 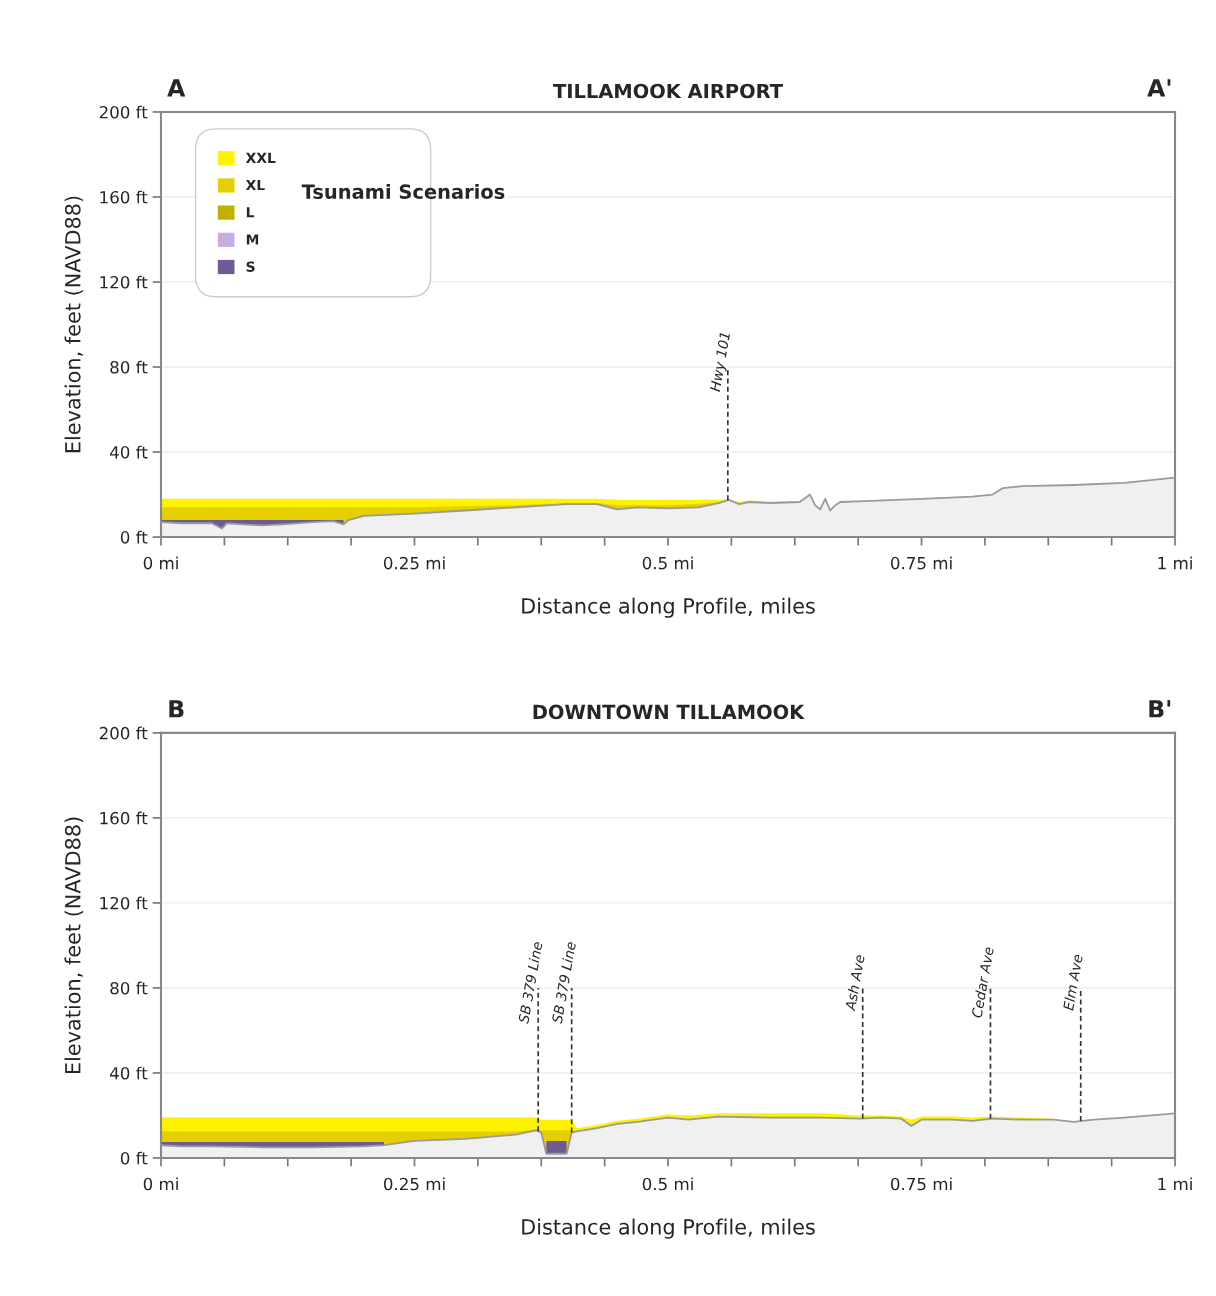 What do you see at coordinates (255, 185) in the screenshot?
I see `legend-label: XL` at bounding box center [255, 185].